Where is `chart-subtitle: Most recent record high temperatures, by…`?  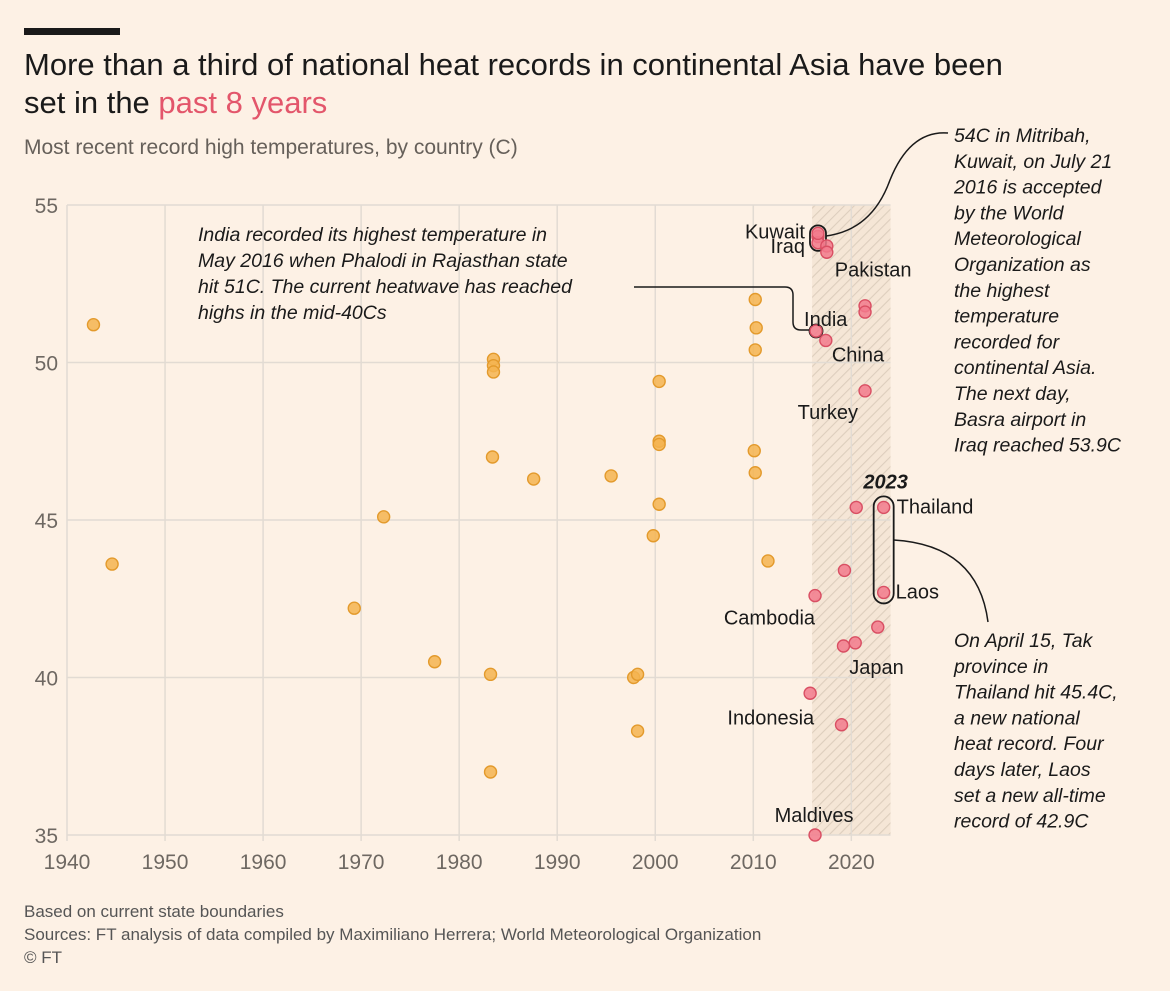
chart-subtitle: Most recent record high temperatures, by… is located at coordinates (271, 147).